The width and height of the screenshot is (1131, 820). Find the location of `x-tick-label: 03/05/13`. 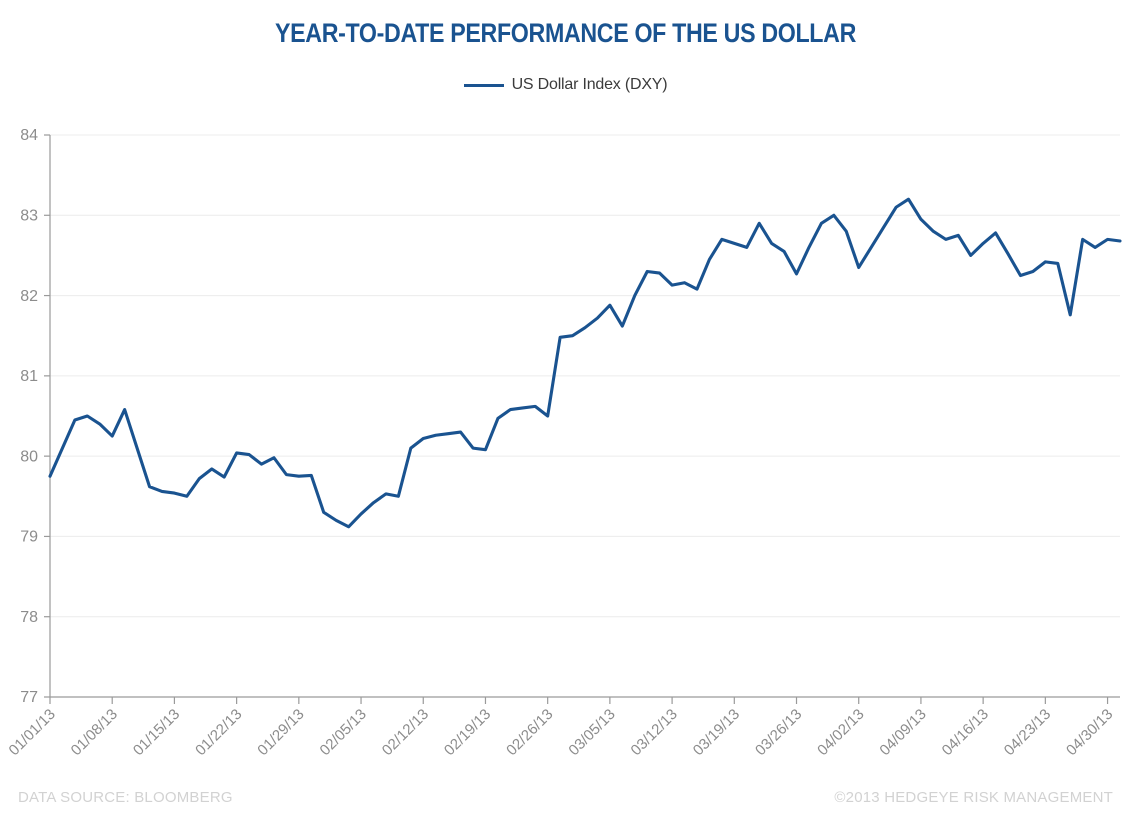

x-tick-label: 03/05/13 is located at coordinates (591, 732).